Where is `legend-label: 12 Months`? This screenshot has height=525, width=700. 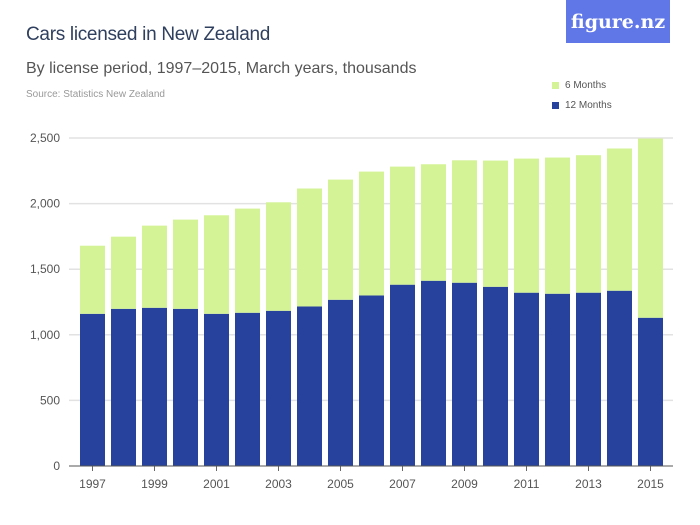 legend-label: 12 Months is located at coordinates (588, 105).